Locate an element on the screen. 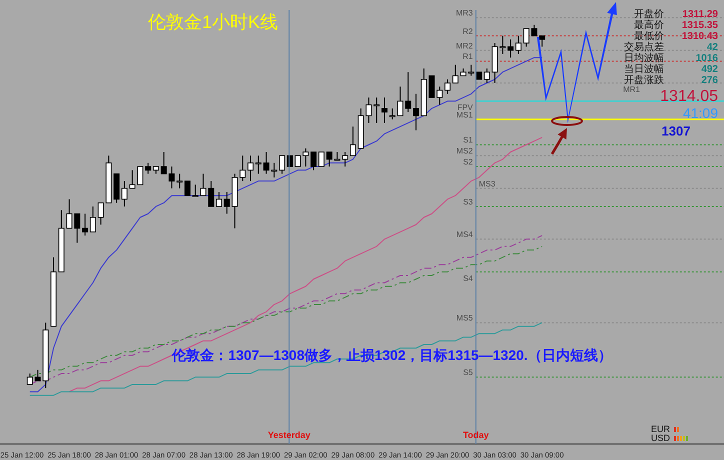 The width and height of the screenshot is (724, 460). text: 1016 is located at coordinates (707, 58).